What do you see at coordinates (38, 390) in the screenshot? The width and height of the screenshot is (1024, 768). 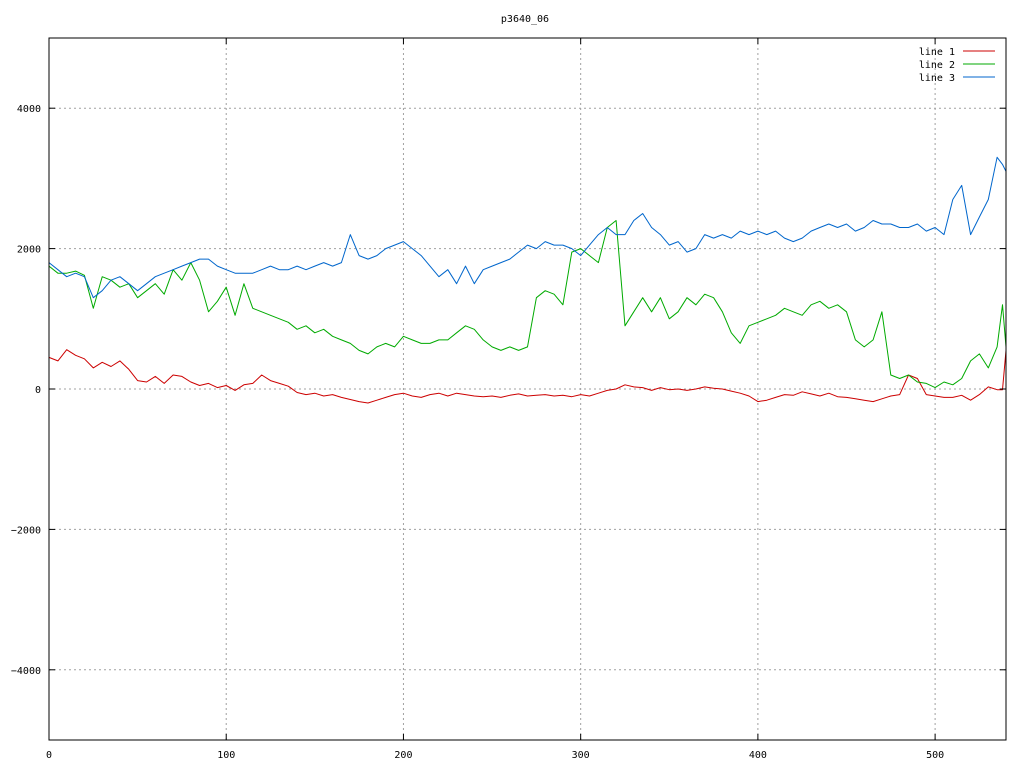 I see `y-tick-label: 0` at bounding box center [38, 390].